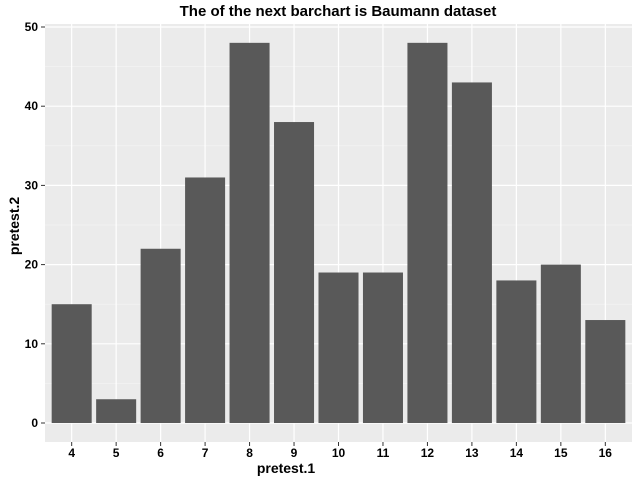 The width and height of the screenshot is (640, 480). What do you see at coordinates (383, 453) in the screenshot?
I see `x-tick-label: 11` at bounding box center [383, 453].